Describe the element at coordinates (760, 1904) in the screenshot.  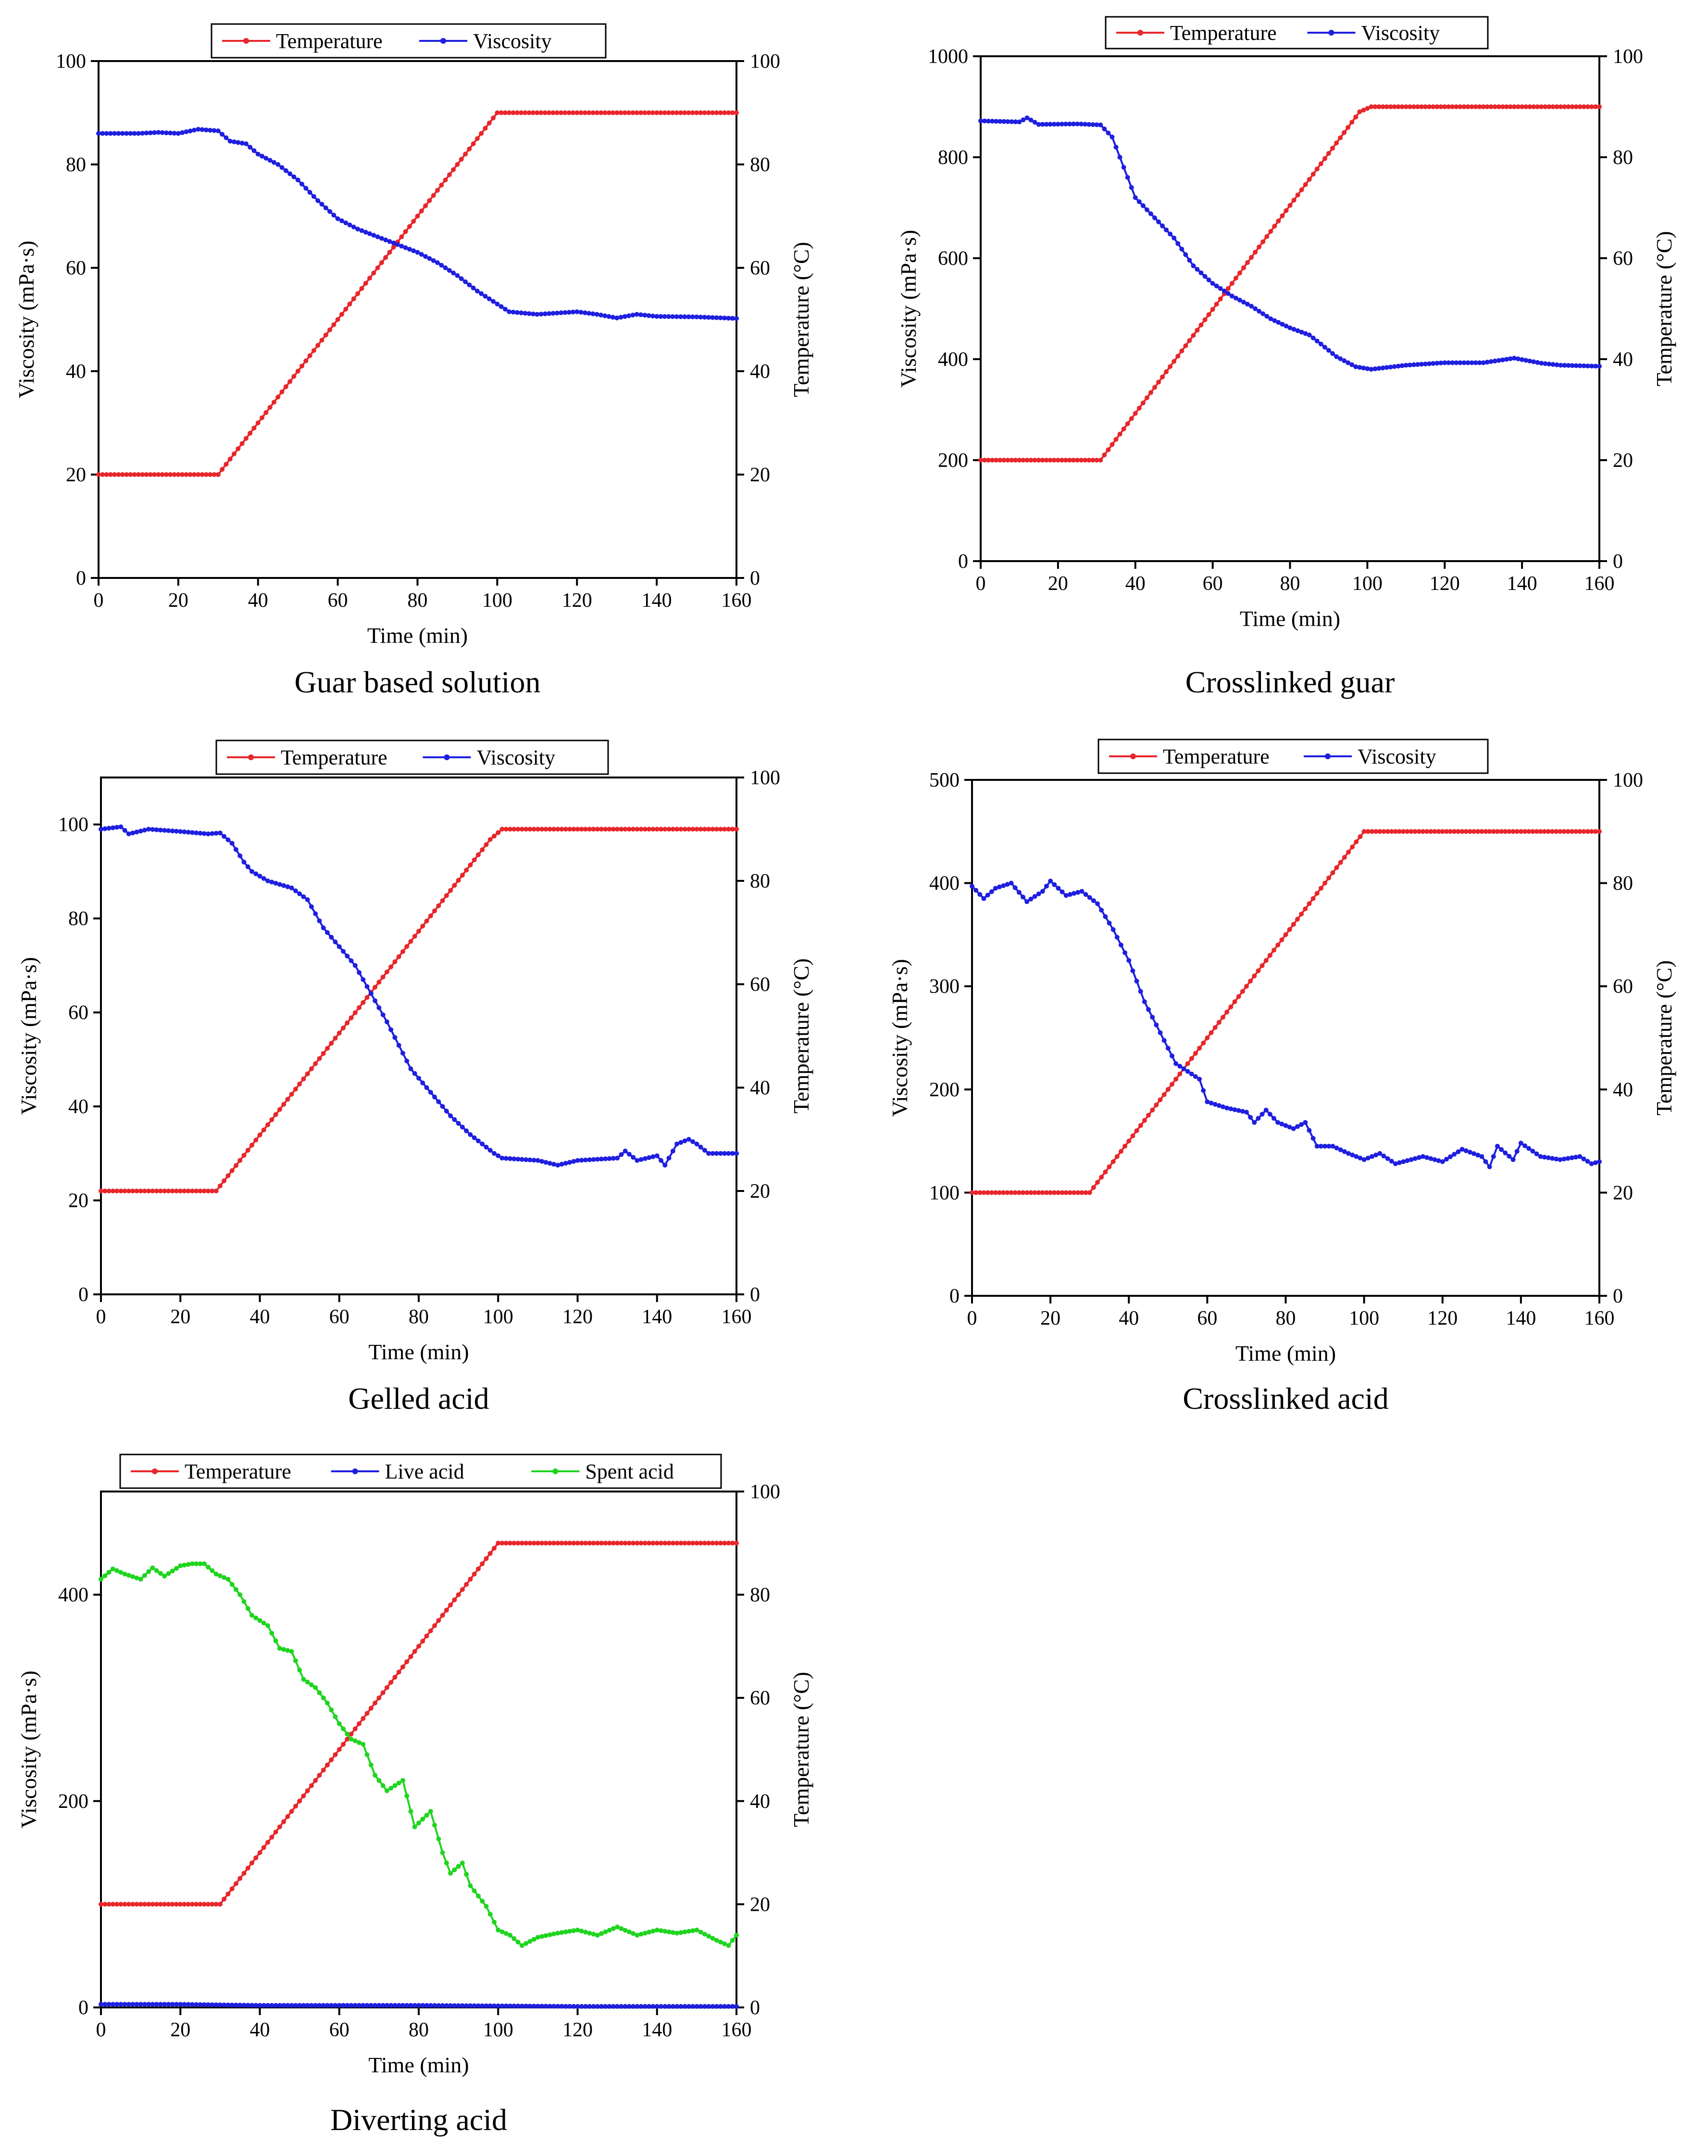
I see `y-right-tick-label: 20` at that location.